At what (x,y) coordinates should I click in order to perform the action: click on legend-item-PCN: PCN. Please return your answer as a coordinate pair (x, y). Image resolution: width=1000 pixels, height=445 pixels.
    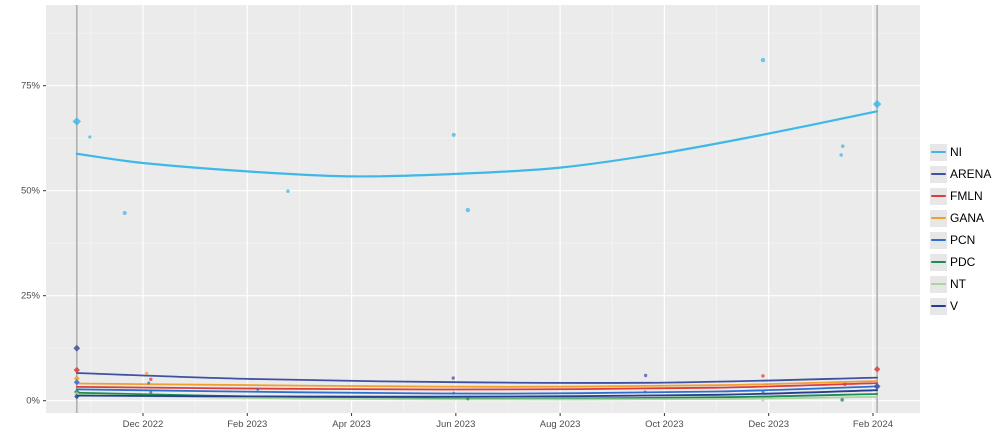
    Looking at the image, I should click on (960, 240).